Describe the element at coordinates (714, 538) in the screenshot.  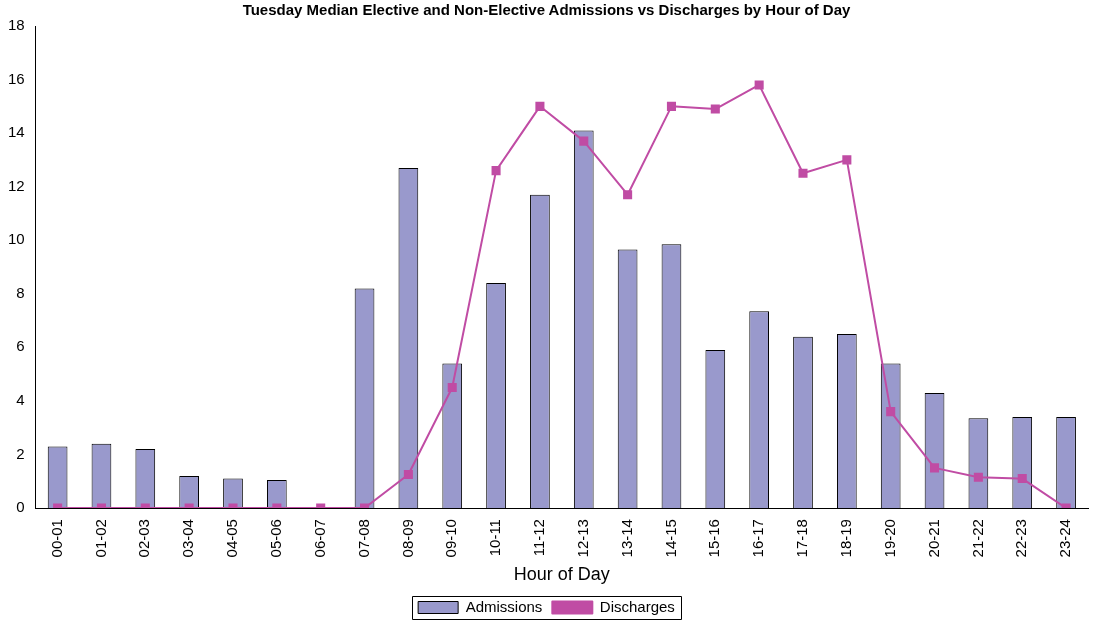
I see `x-tick-label: 15-16` at that location.